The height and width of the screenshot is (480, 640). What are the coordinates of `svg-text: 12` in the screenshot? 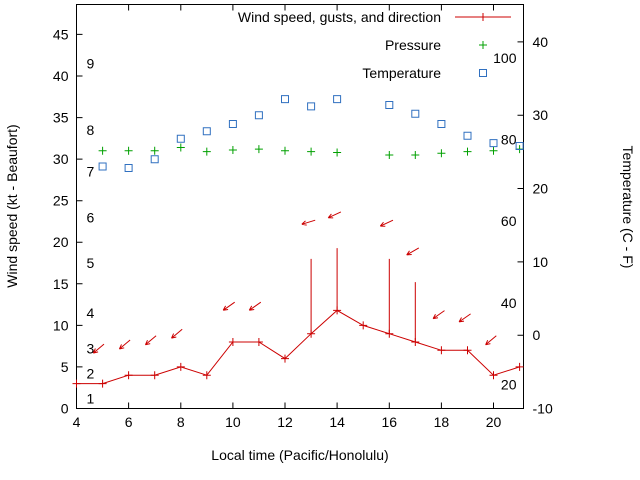 It's located at (285, 422).